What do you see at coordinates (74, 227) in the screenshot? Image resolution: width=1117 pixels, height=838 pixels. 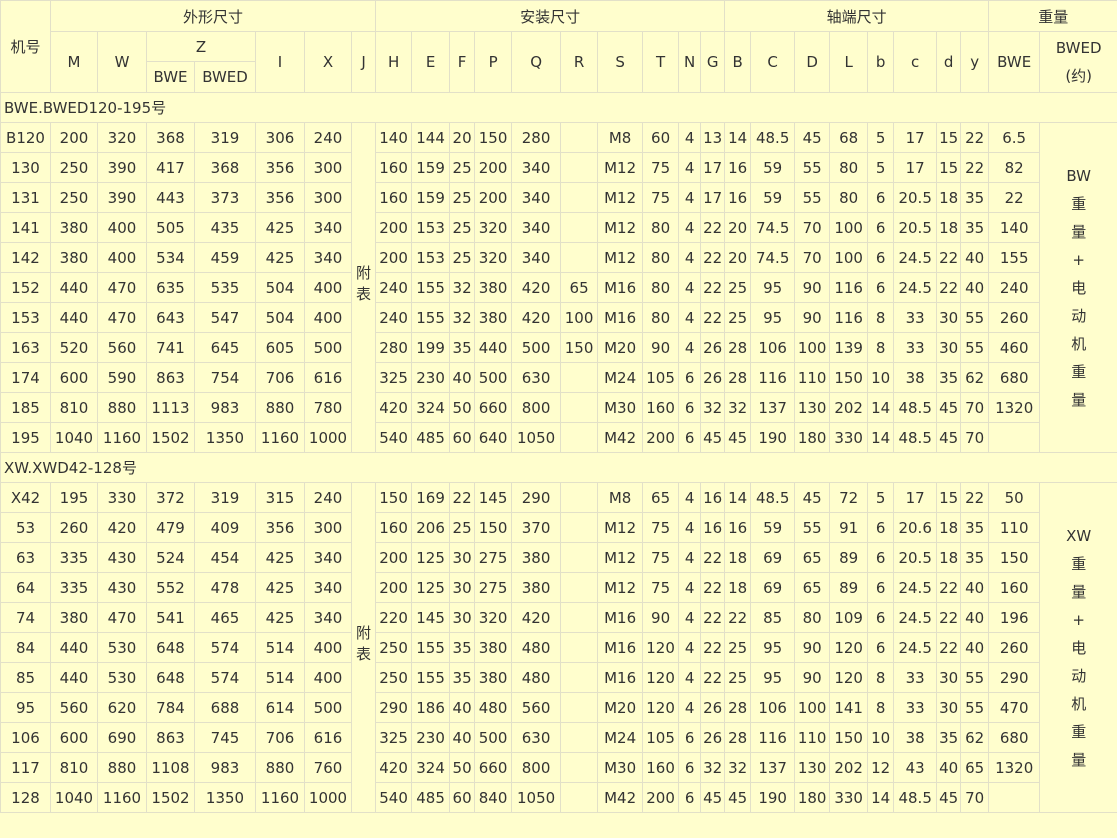 I see `table-cell: 380` at bounding box center [74, 227].